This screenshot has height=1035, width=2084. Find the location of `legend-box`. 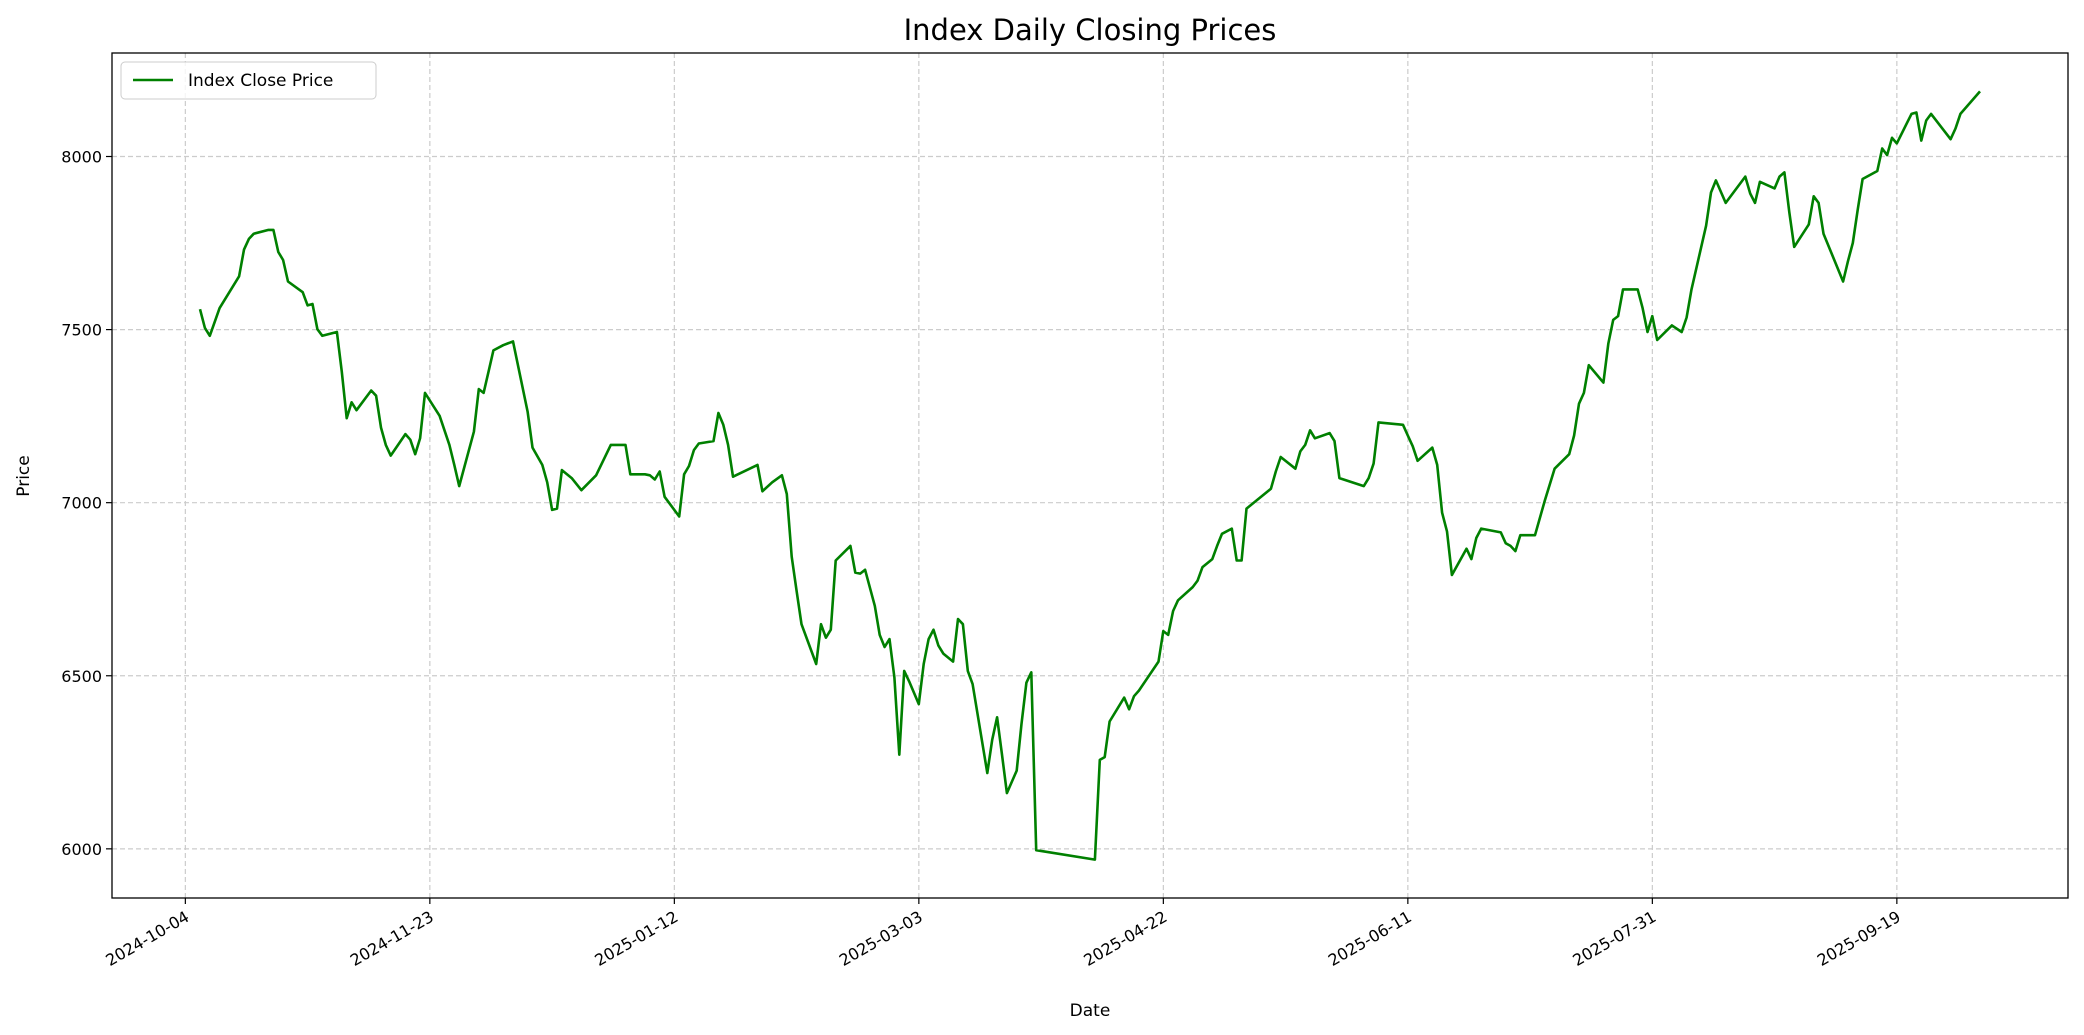

legend-box is located at coordinates (248, 80).